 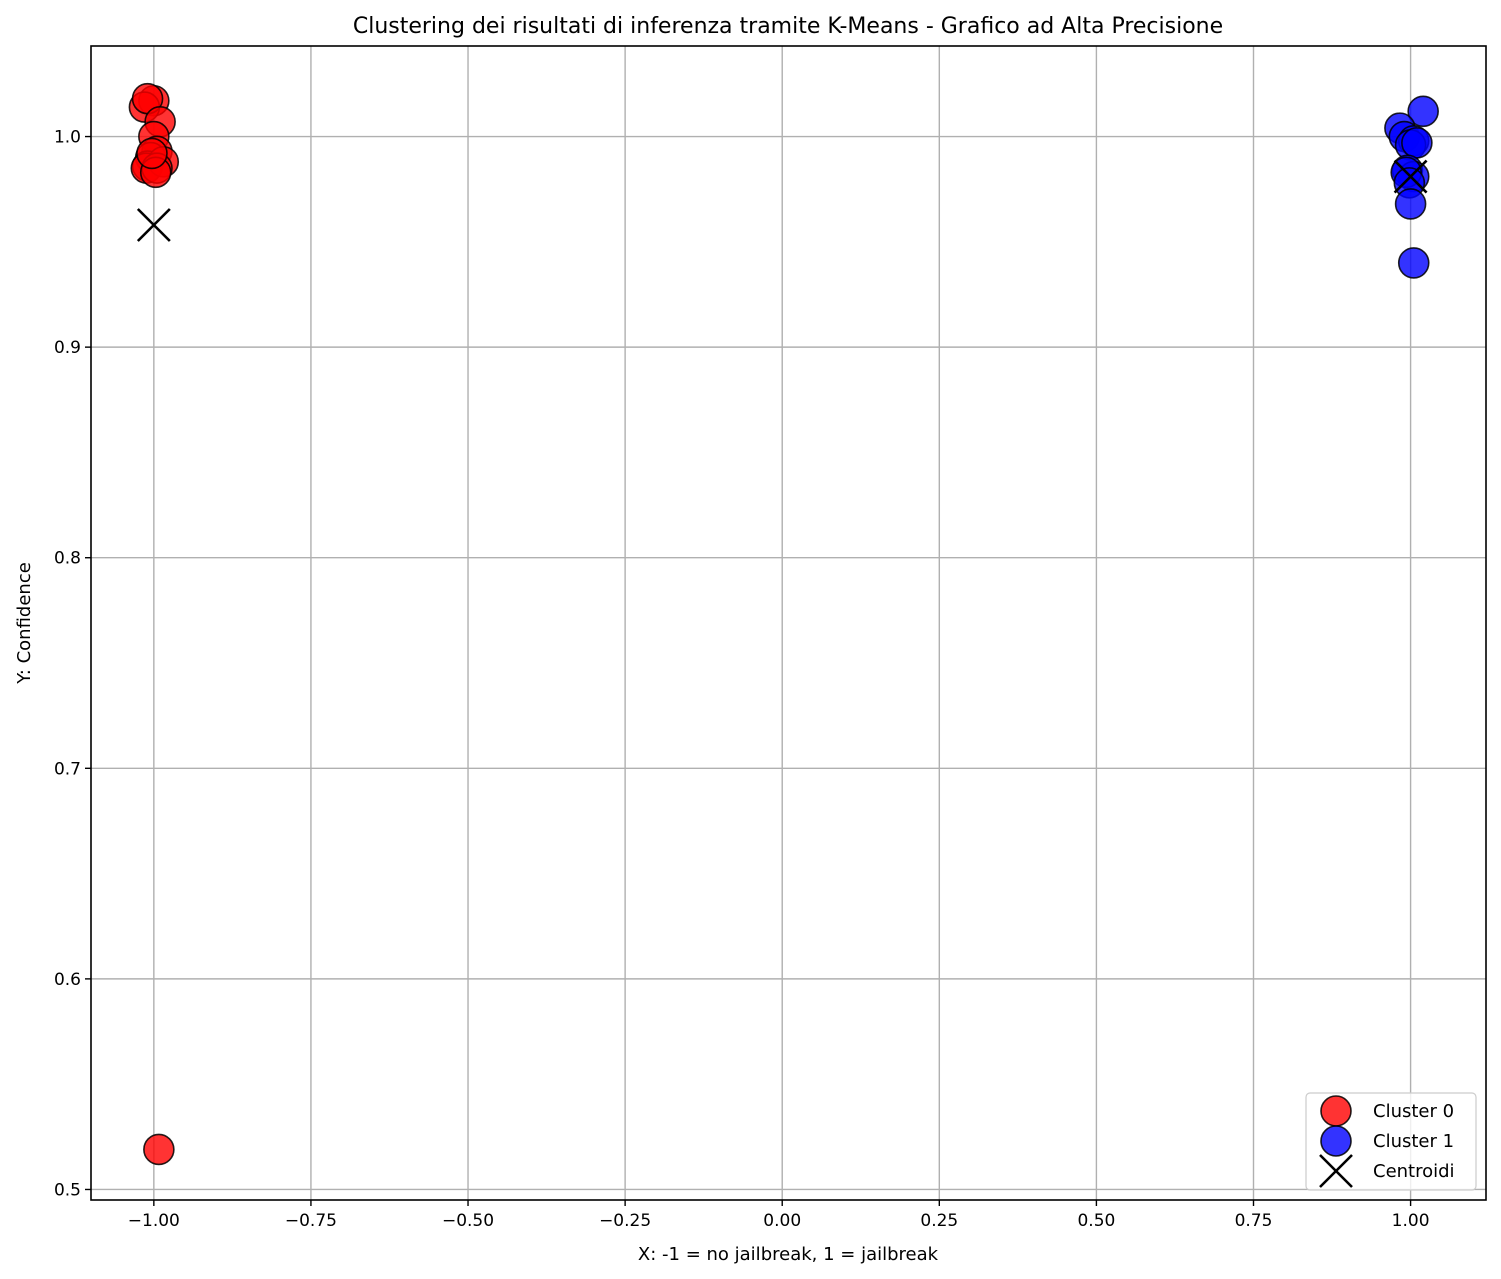 I want to click on legend-label: Centroidi, so click(x=1414, y=1171).